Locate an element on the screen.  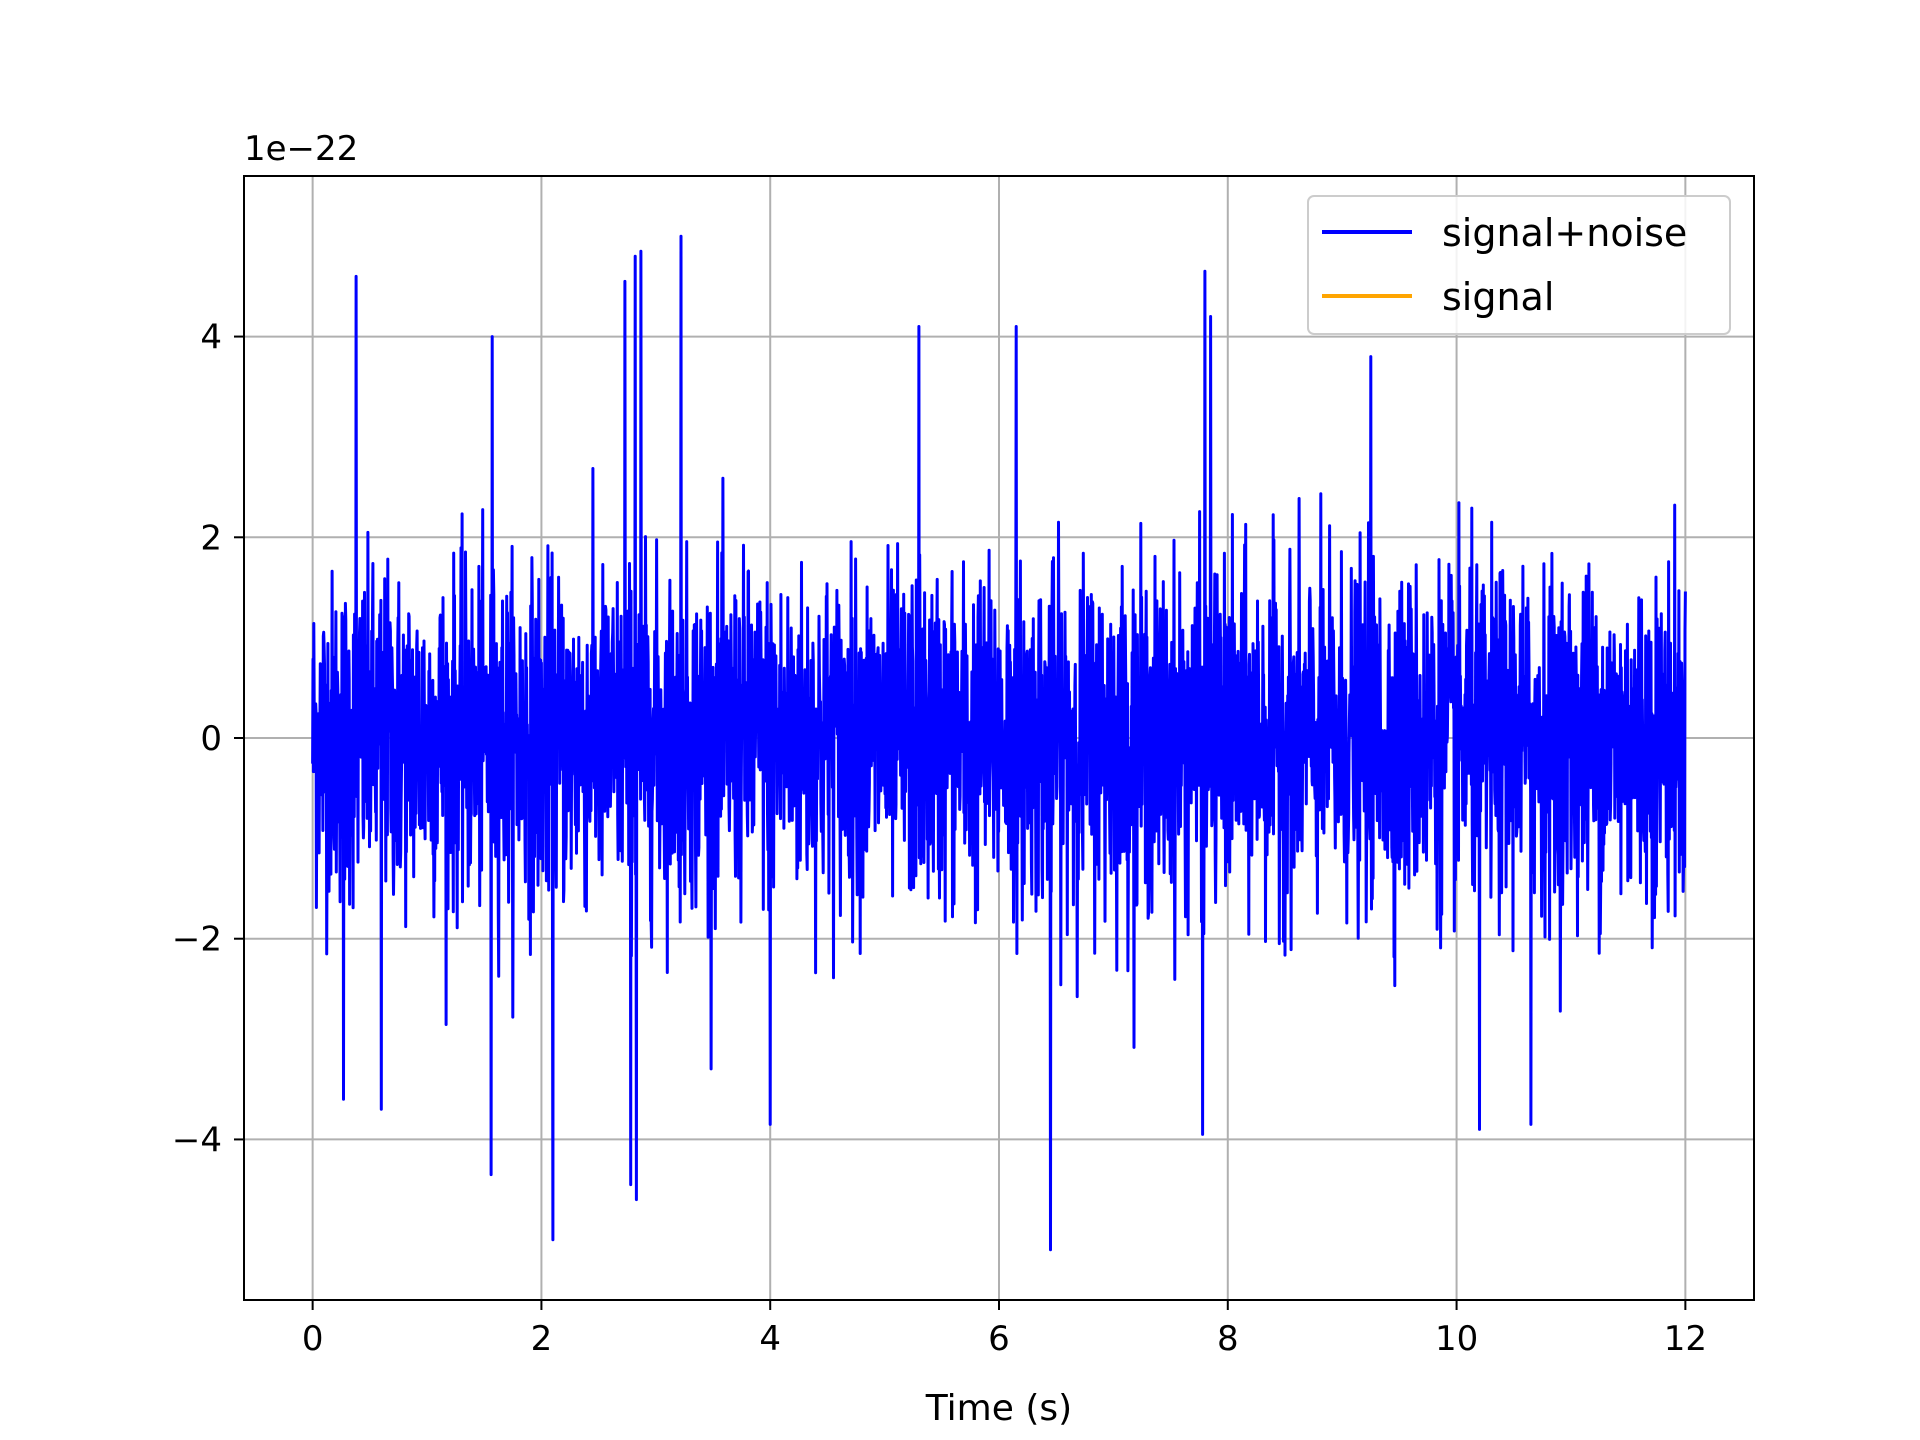
x-tick-label: 0 is located at coordinates (313, 1339).